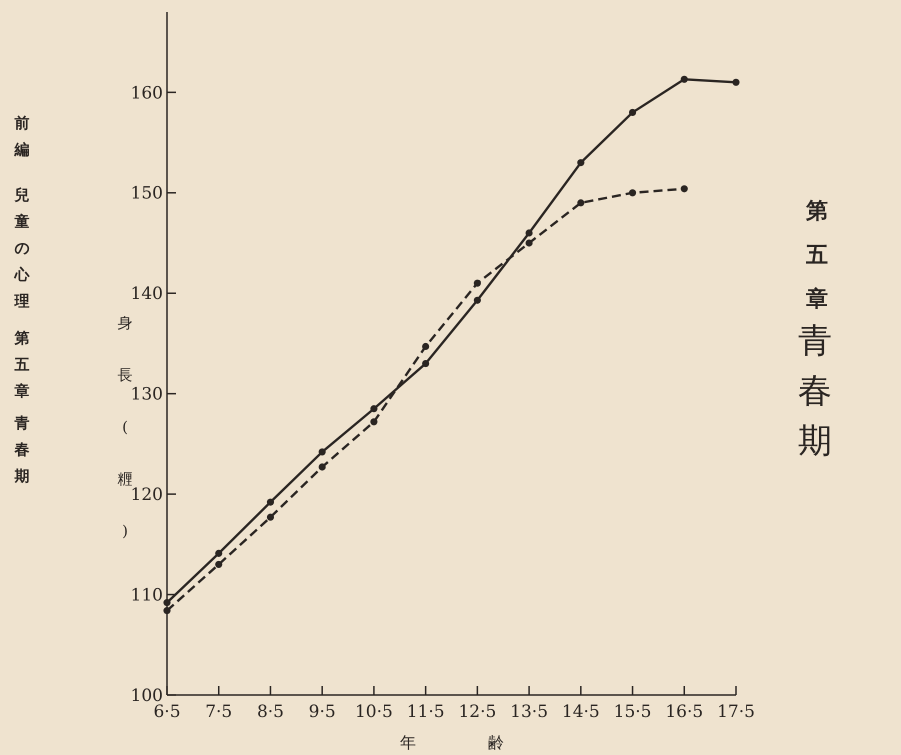  I want to click on y-tick-label: 150, so click(146, 194).